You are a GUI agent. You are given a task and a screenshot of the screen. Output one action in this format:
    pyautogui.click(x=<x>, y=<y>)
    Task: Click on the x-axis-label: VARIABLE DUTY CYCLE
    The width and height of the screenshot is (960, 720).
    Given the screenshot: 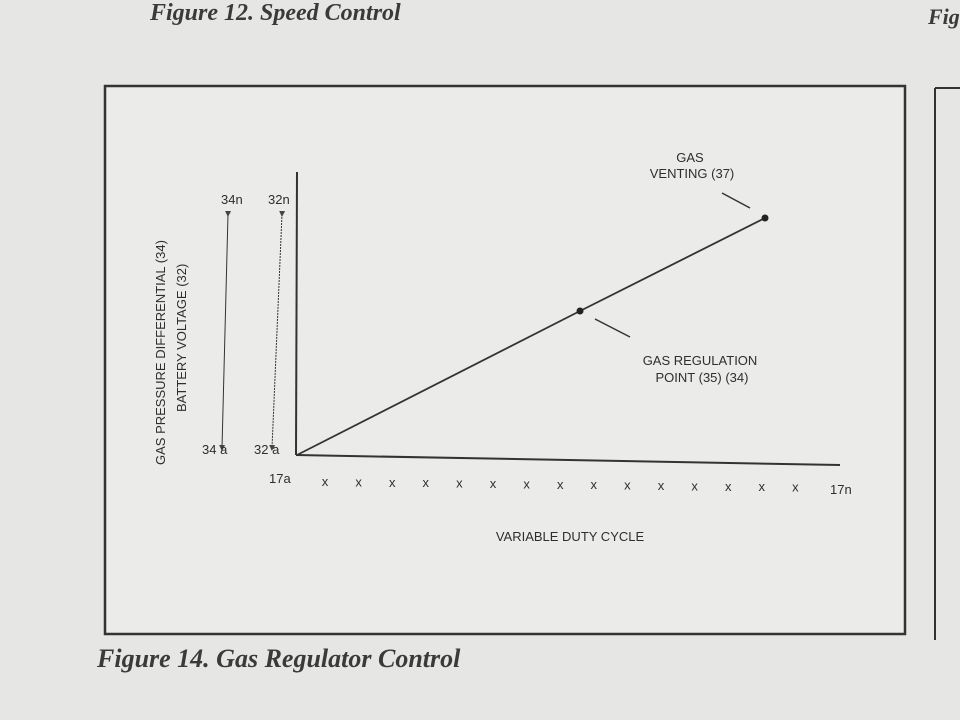 What is the action you would take?
    pyautogui.click(x=570, y=536)
    